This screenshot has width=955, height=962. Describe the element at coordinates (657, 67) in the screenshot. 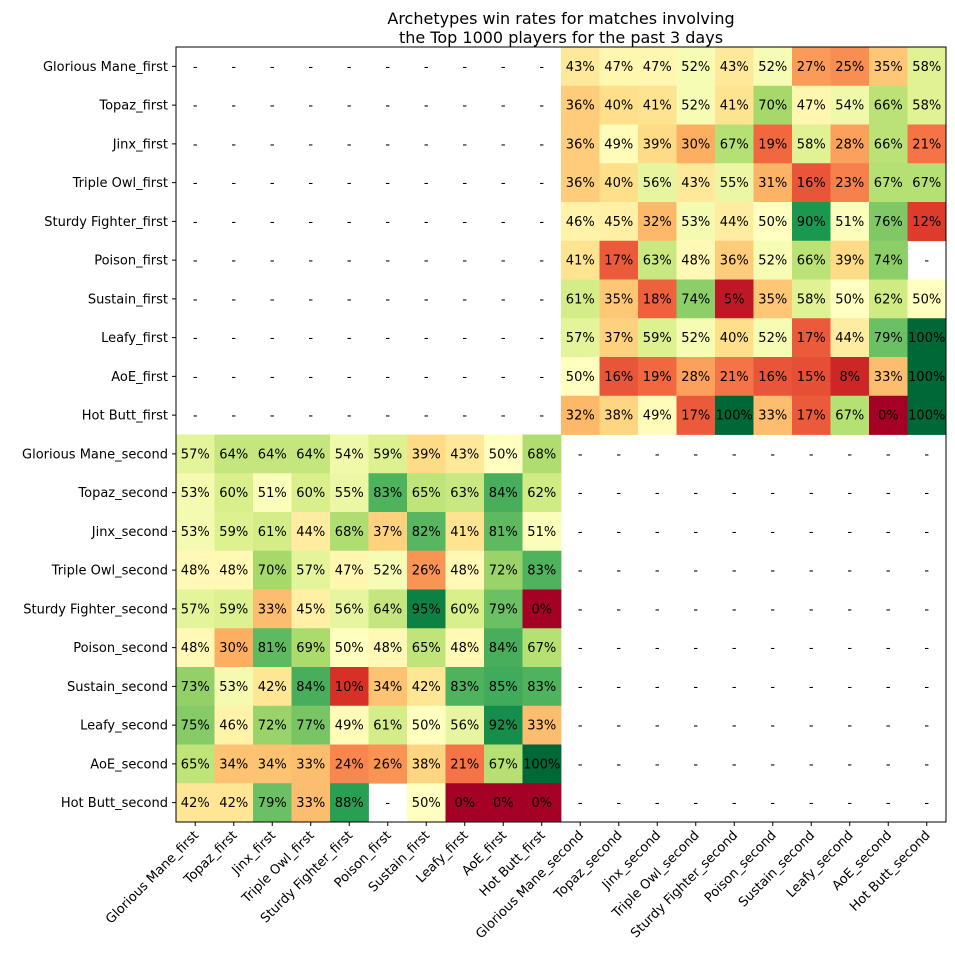

I see `cell-value-label: 47%` at that location.